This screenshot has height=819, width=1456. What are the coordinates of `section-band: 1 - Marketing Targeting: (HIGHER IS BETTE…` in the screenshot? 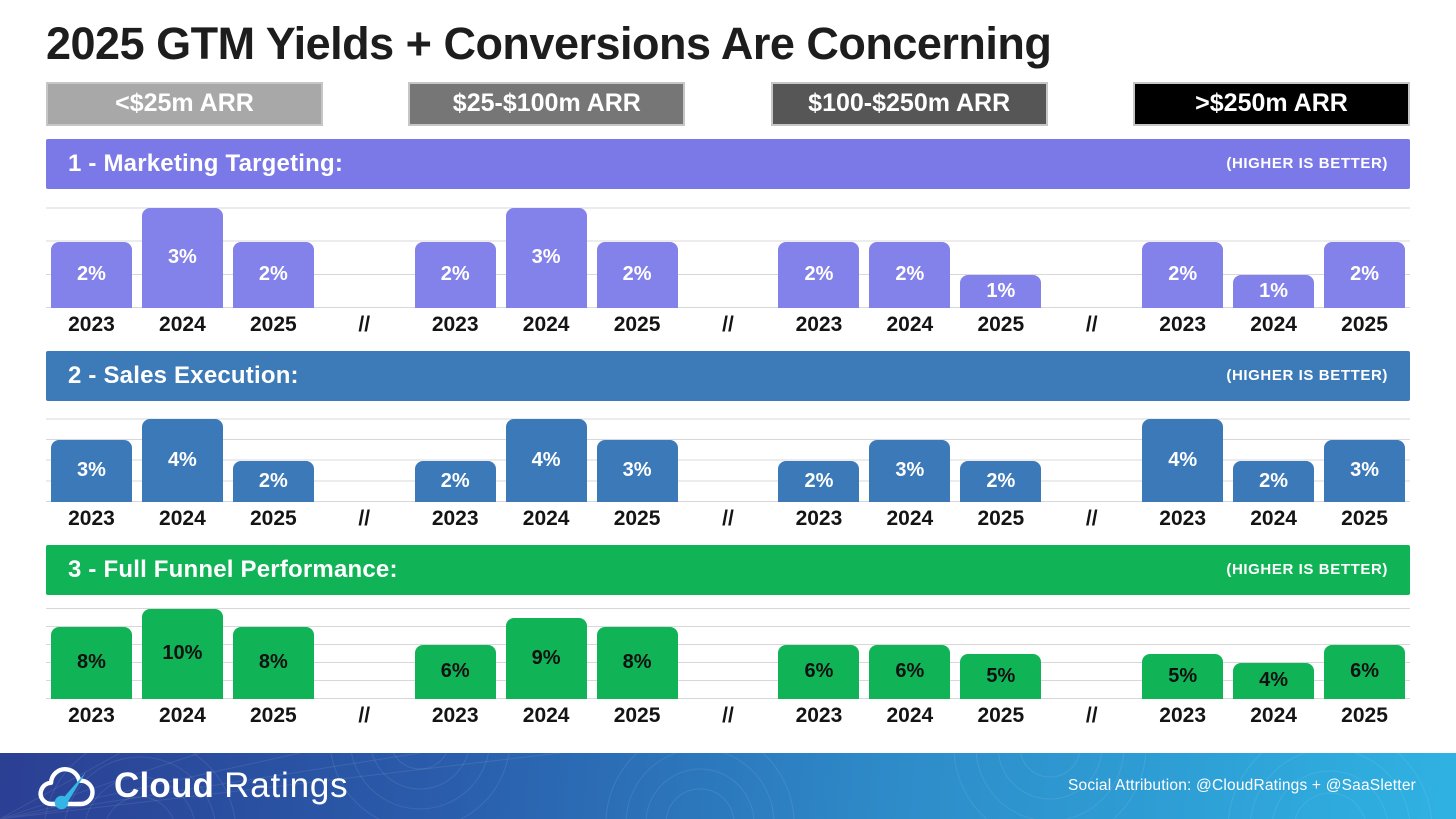 It's located at (728, 163).